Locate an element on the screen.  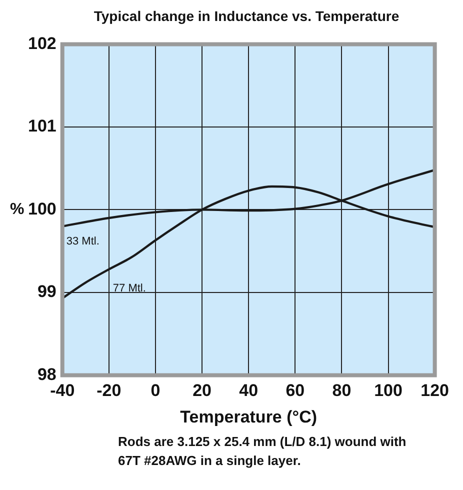
x-tick-label: 20 is located at coordinates (202, 390).